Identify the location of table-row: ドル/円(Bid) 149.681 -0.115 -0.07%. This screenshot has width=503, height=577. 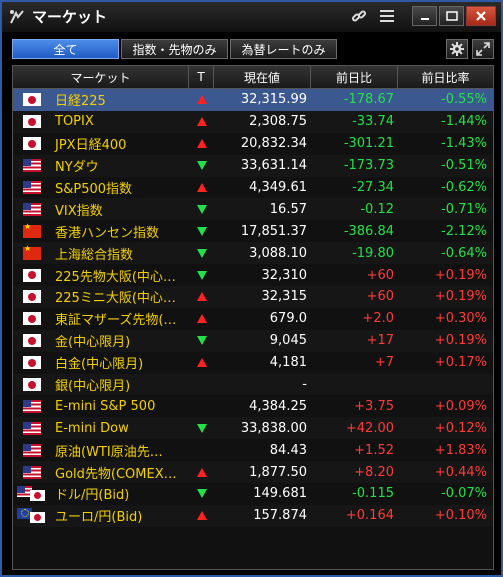
(253, 494).